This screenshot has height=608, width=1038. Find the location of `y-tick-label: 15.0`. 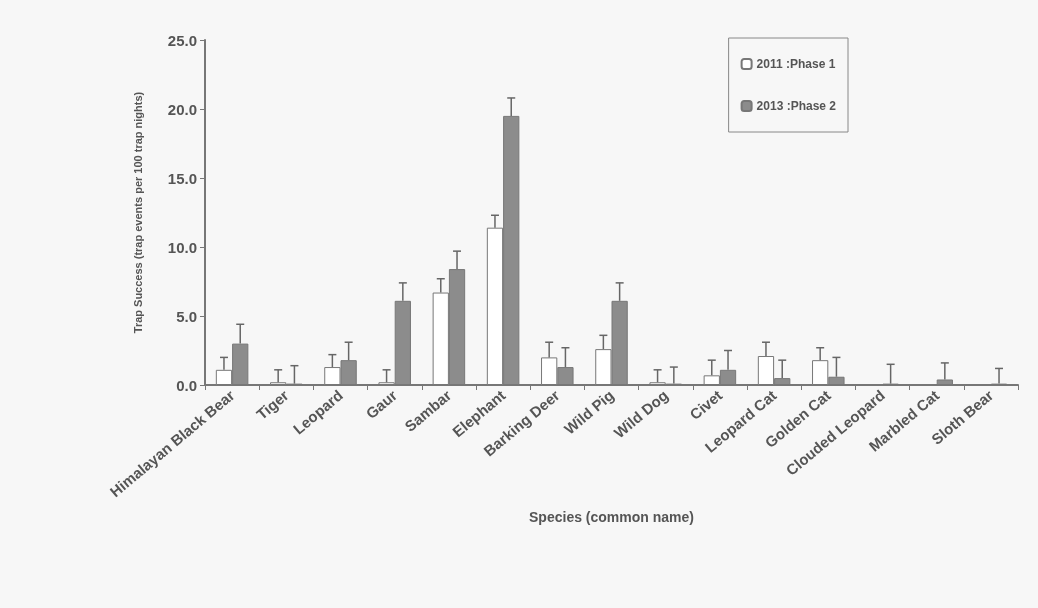

y-tick-label: 15.0 is located at coordinates (182, 178).